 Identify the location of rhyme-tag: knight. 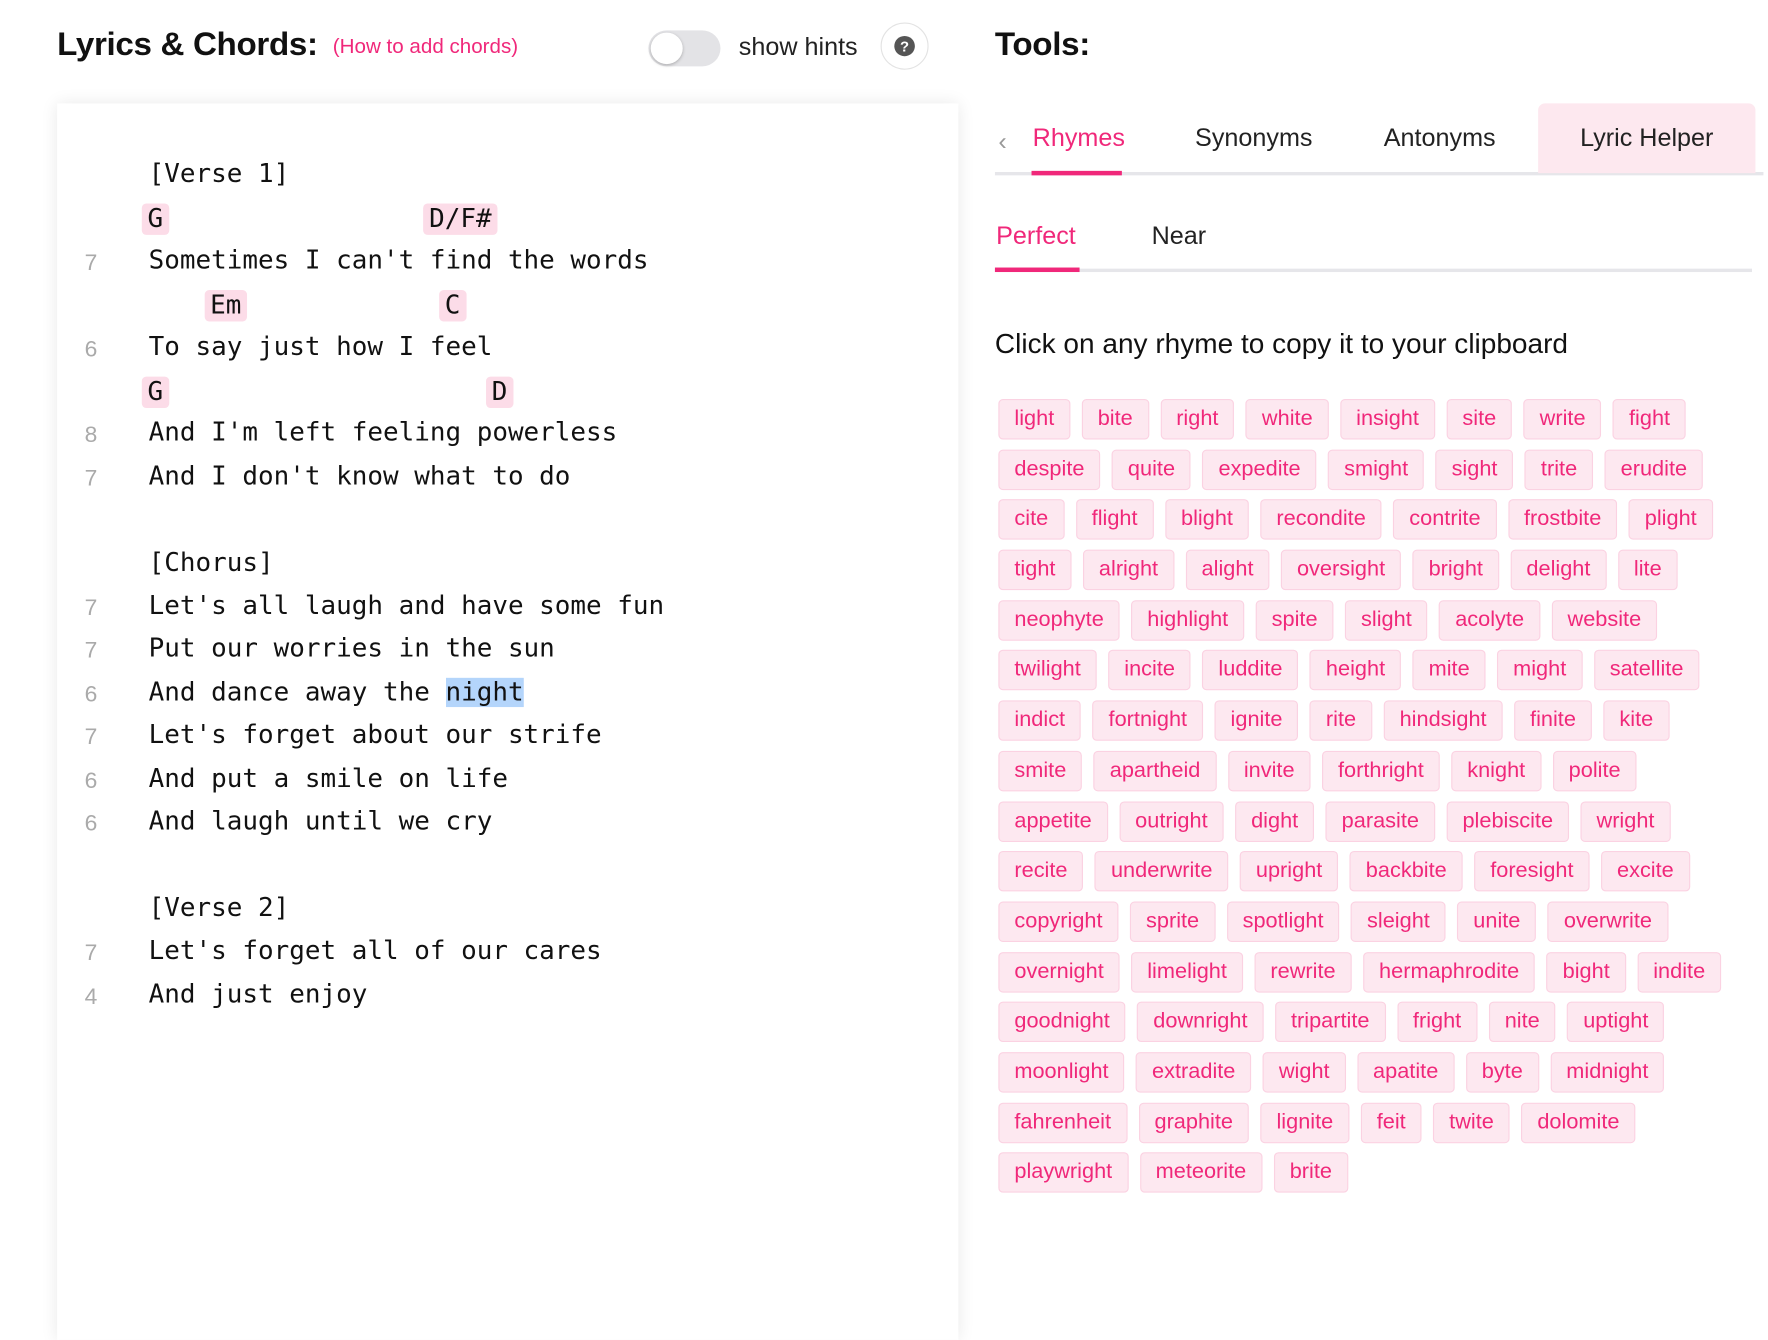
(1496, 771).